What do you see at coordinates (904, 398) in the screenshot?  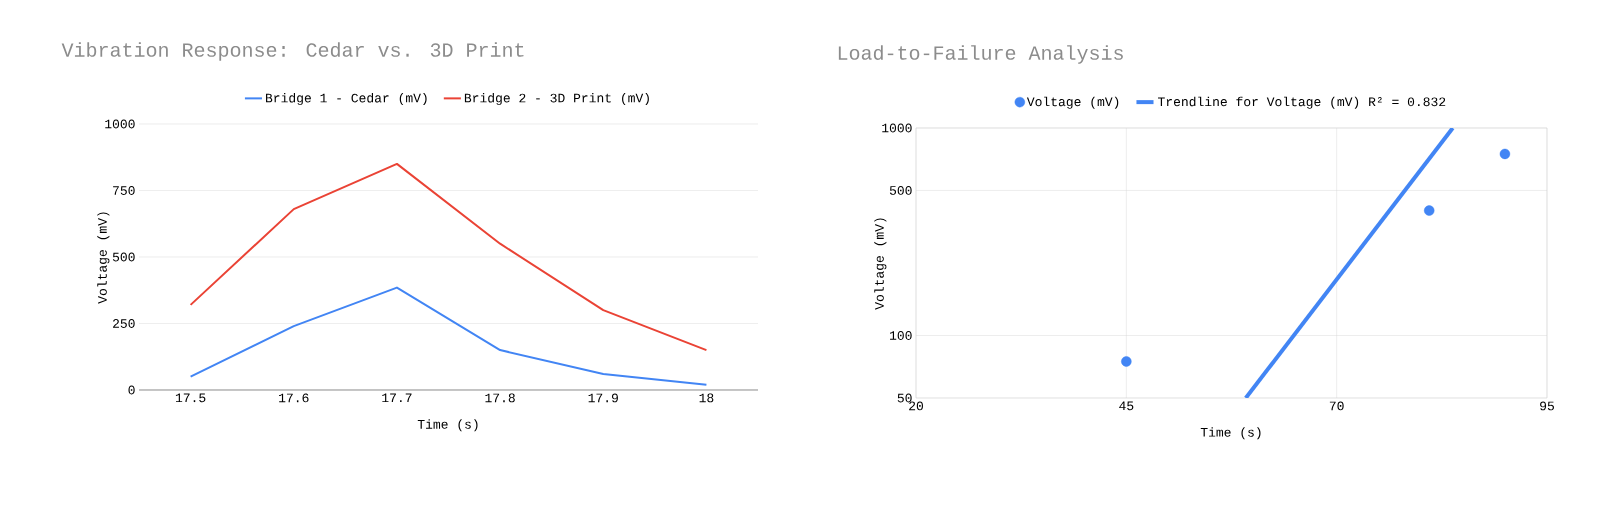 I see `y-tick-label: 50` at bounding box center [904, 398].